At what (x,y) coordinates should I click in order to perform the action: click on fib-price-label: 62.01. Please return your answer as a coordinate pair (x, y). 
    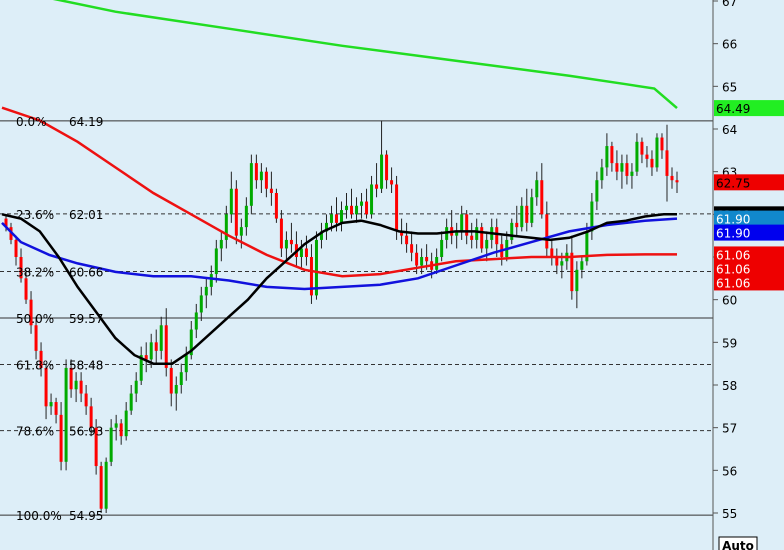
    Looking at the image, I should click on (86, 215).